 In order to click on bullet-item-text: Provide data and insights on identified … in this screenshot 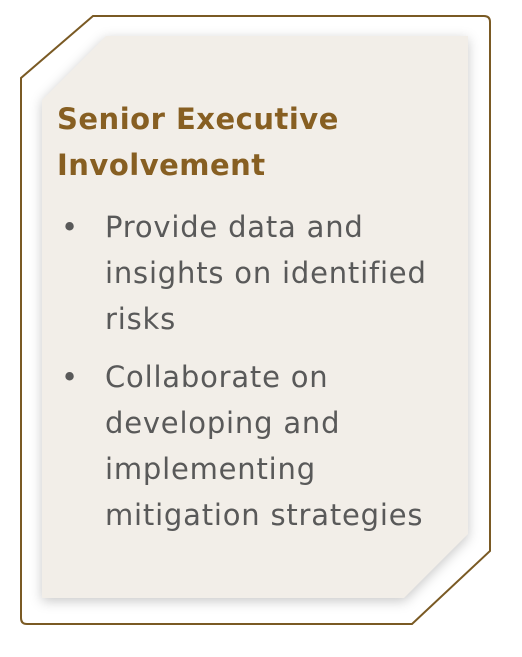, I will do `click(266, 273)`.